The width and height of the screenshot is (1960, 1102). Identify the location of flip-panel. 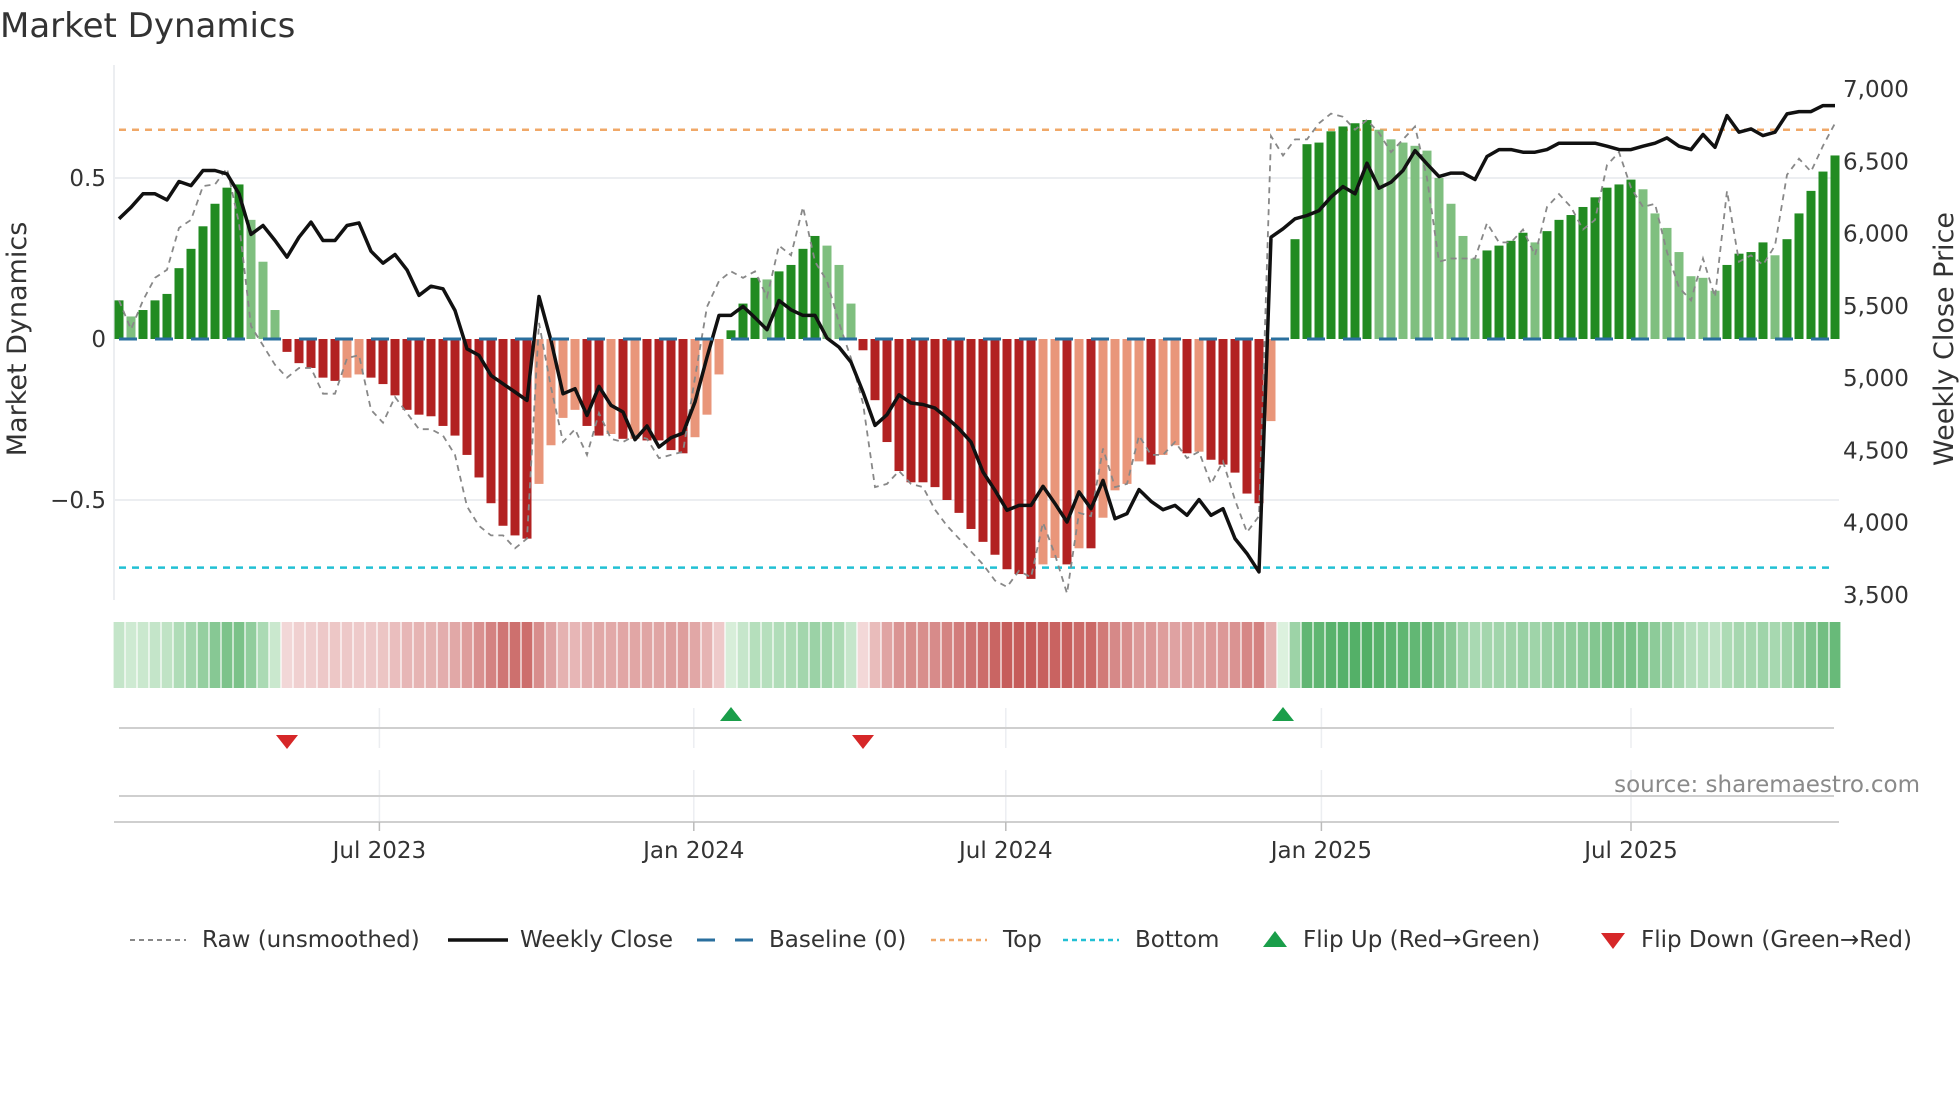
(976, 765).